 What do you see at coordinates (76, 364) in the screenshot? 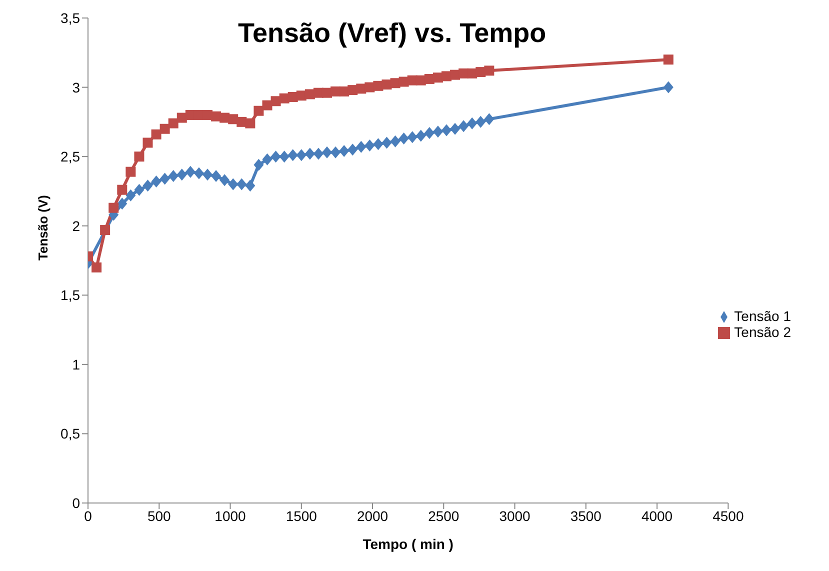
I see `y-tick-label: 1` at bounding box center [76, 364].